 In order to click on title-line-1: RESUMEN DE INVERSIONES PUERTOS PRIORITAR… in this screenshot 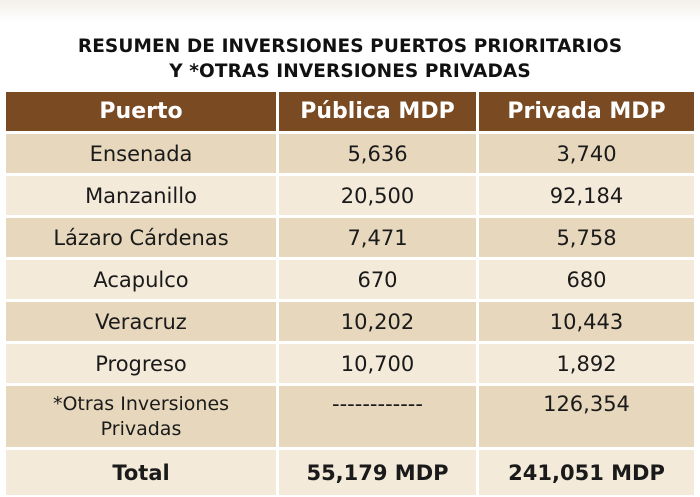, I will do `click(350, 46)`.